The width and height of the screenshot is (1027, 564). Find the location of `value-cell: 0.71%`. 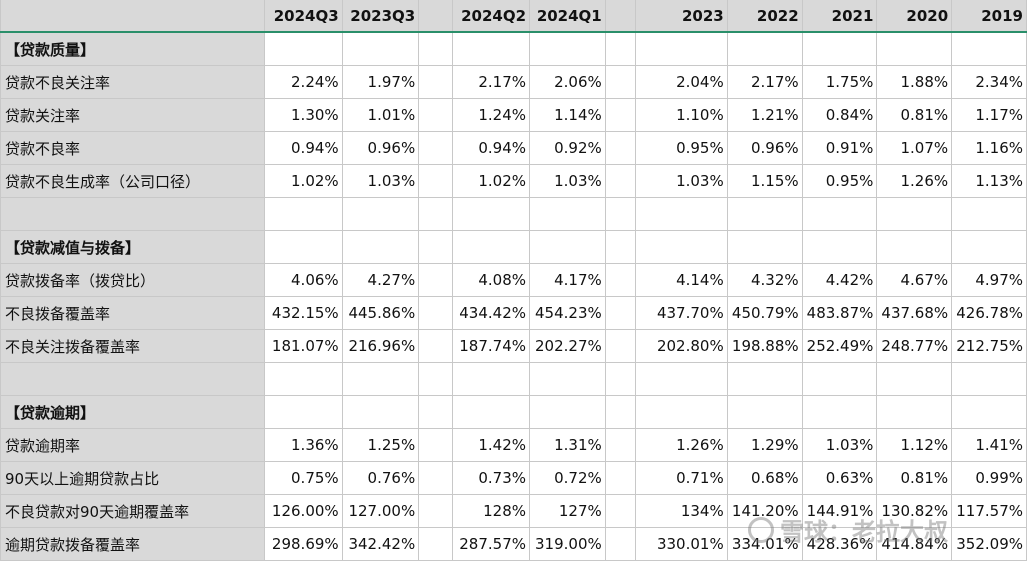

value-cell: 0.71% is located at coordinates (681, 478).